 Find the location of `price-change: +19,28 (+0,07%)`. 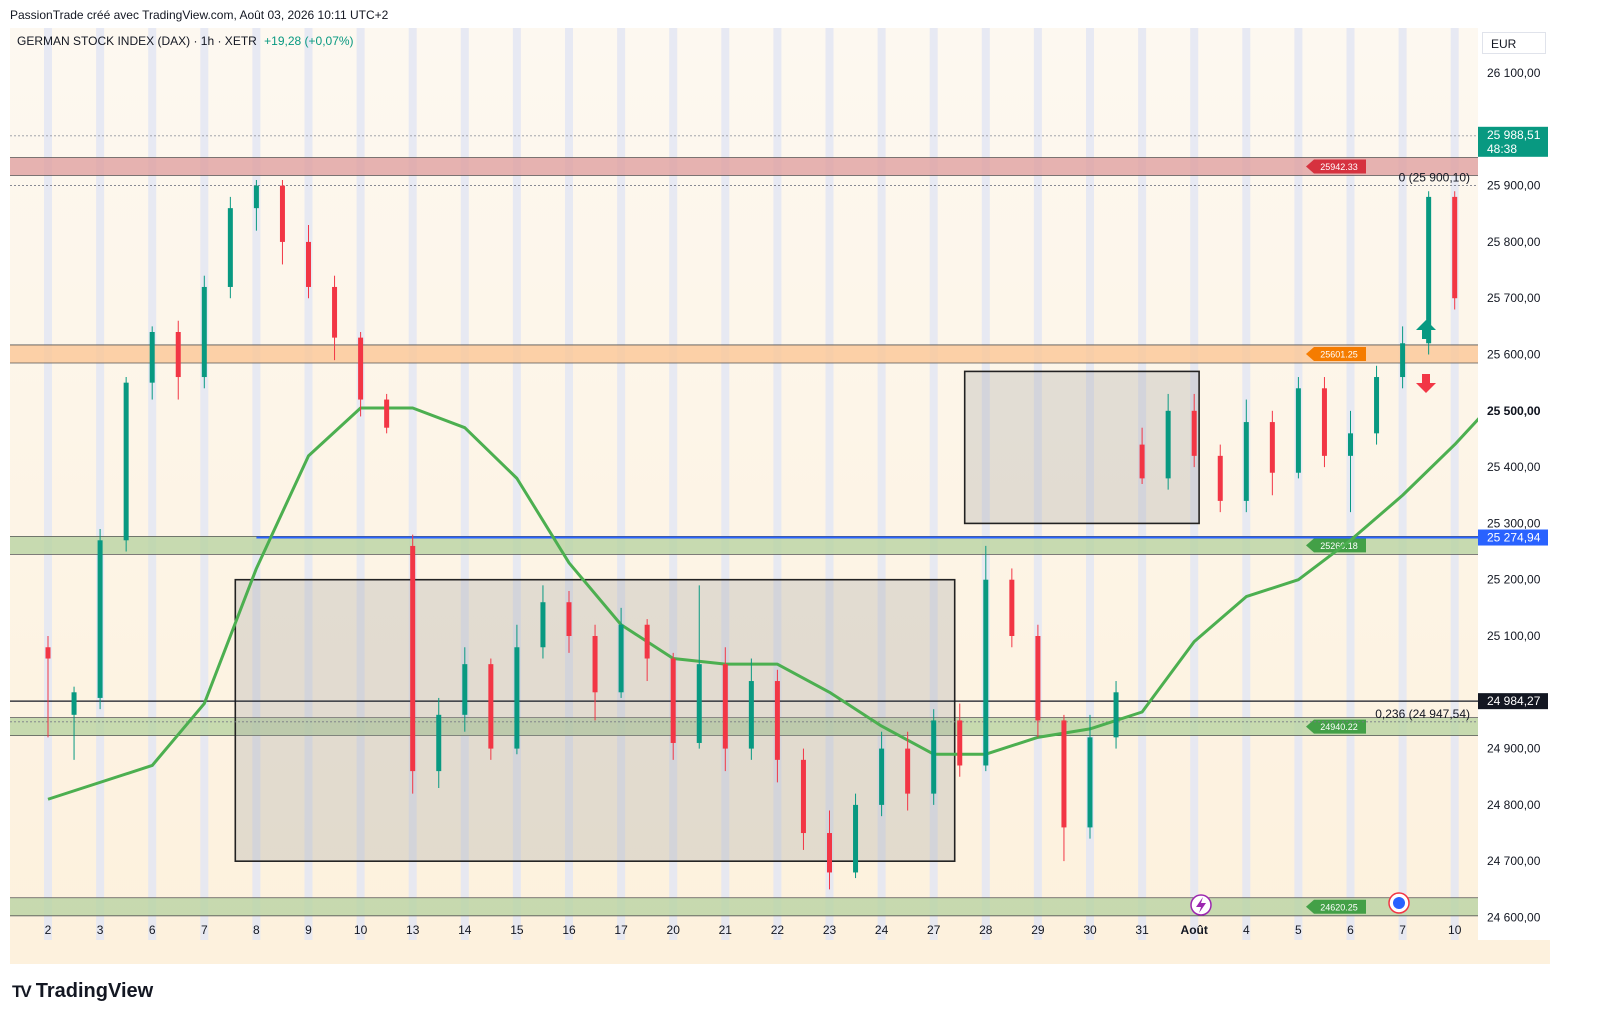

price-change: +19,28 (+0,07%) is located at coordinates (309, 41).